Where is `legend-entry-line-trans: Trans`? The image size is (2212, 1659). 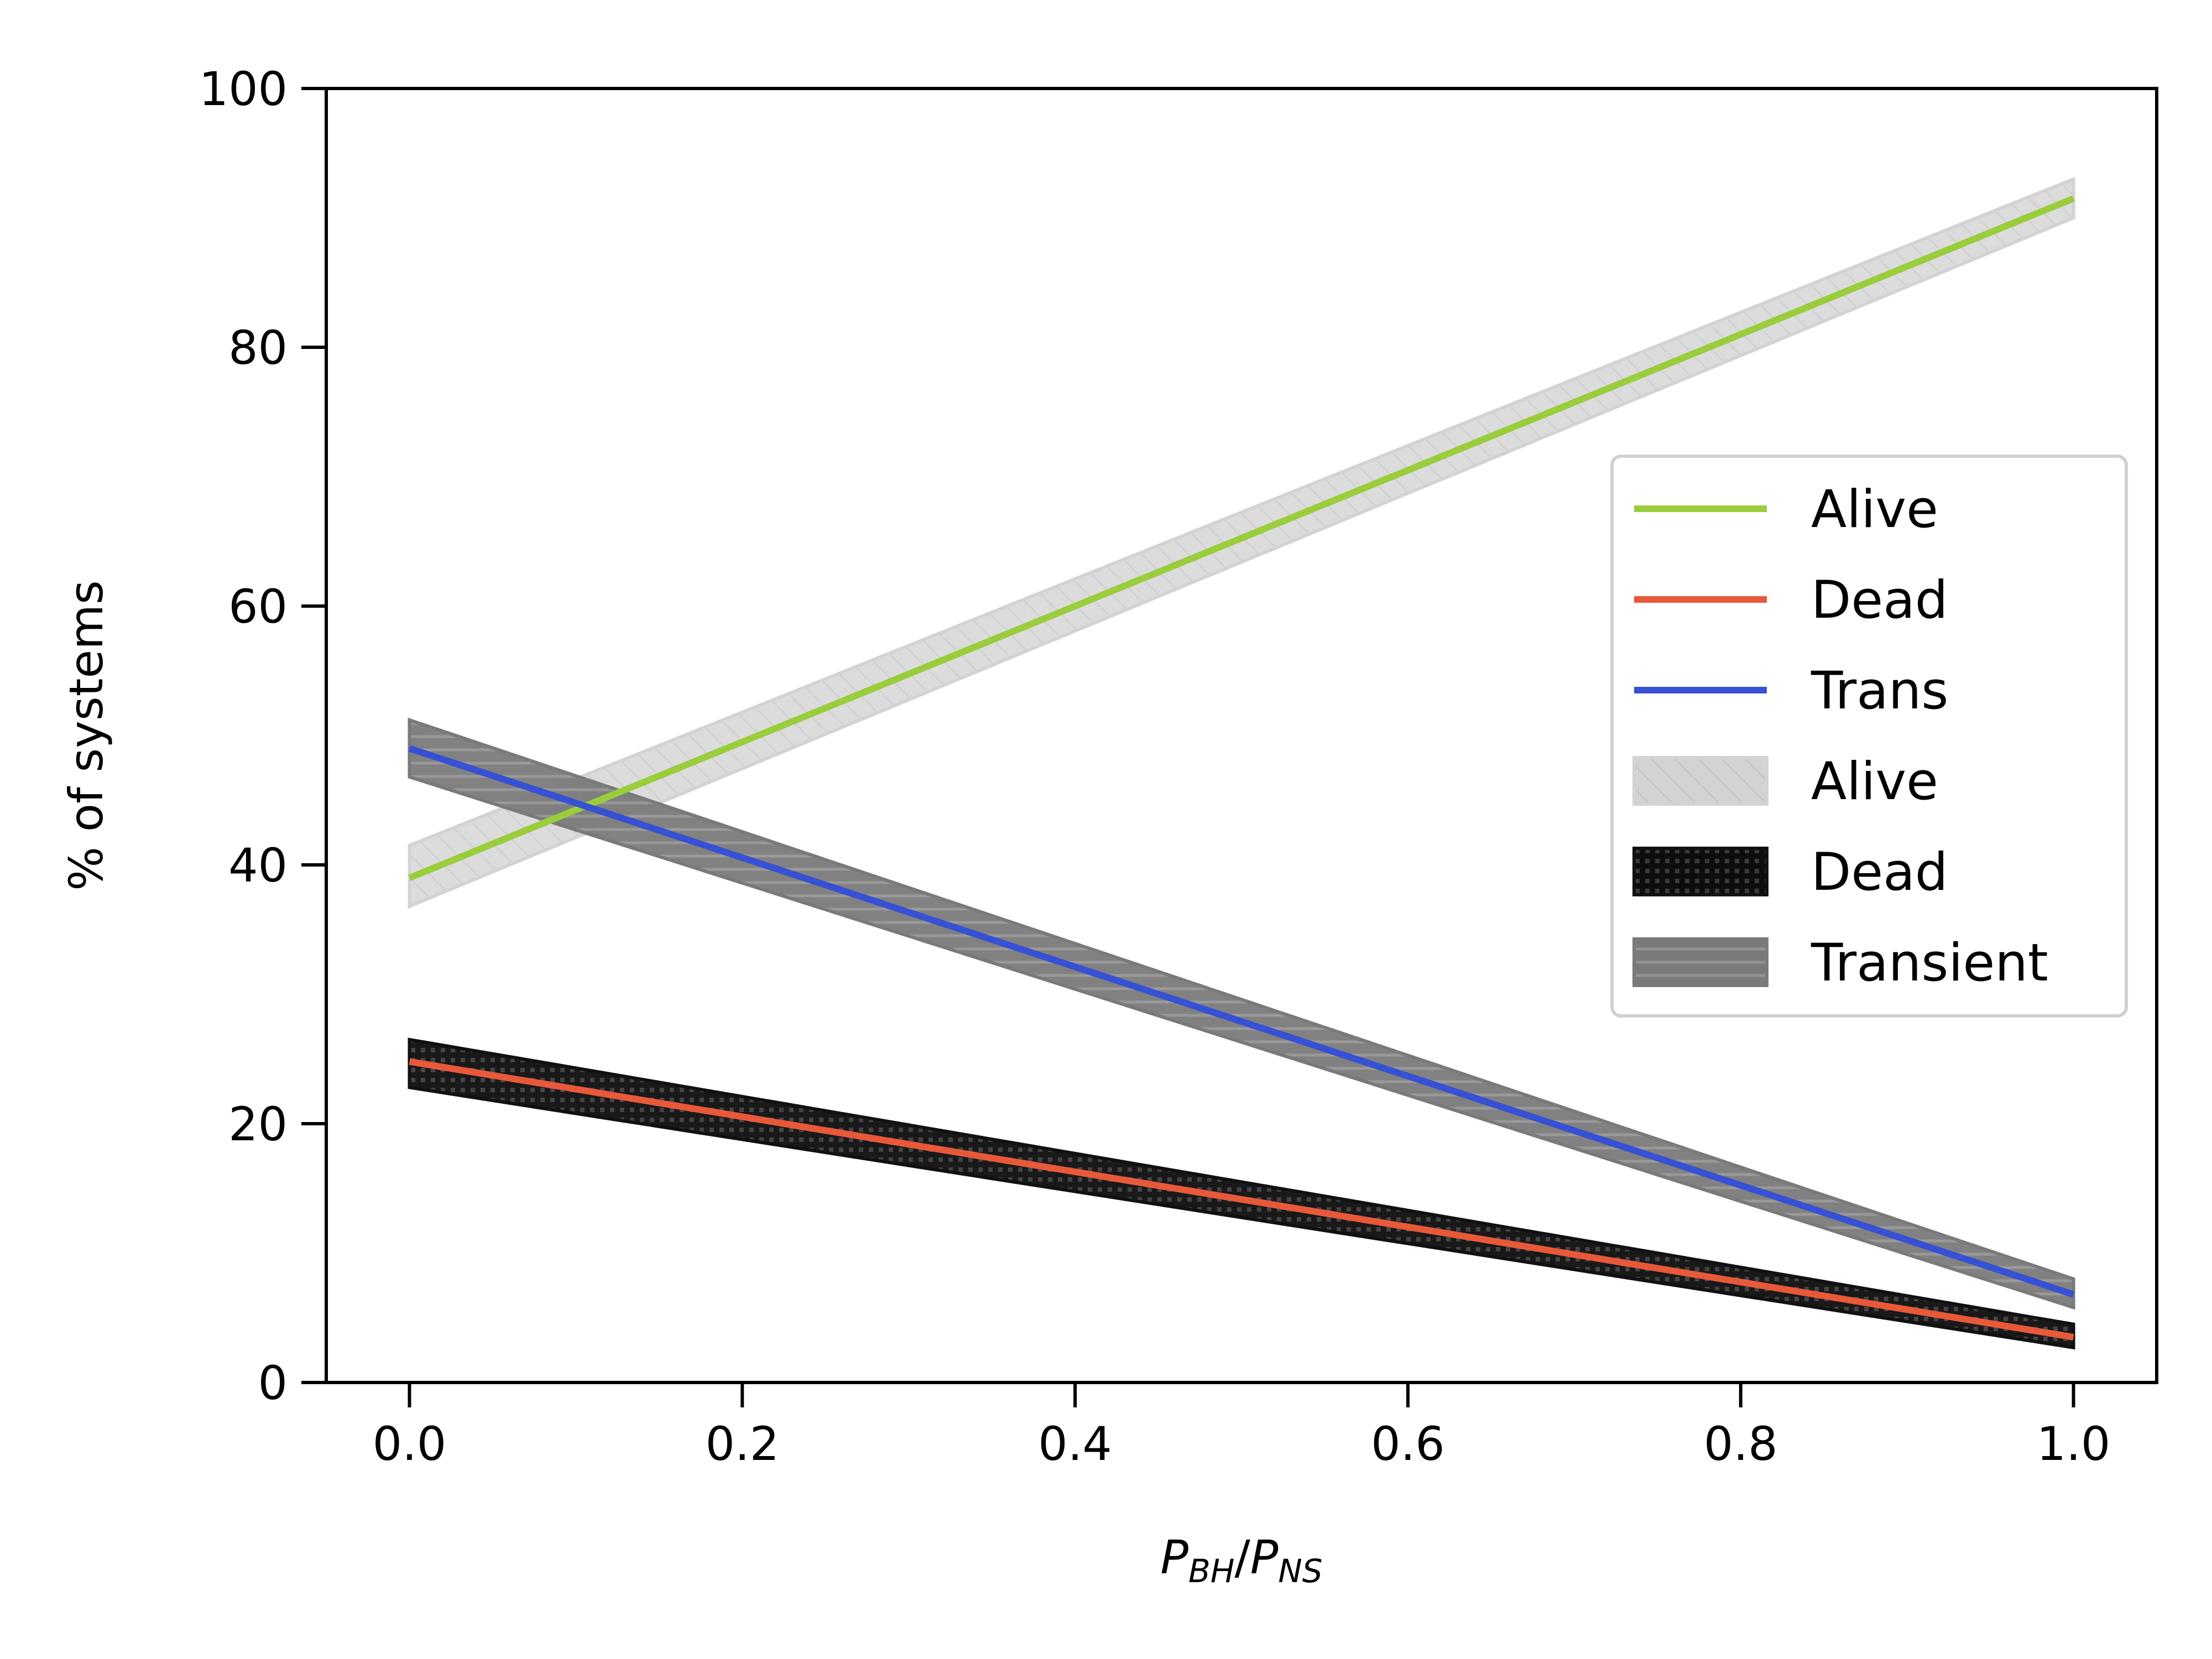 legend-entry-line-trans: Trans is located at coordinates (1791, 691).